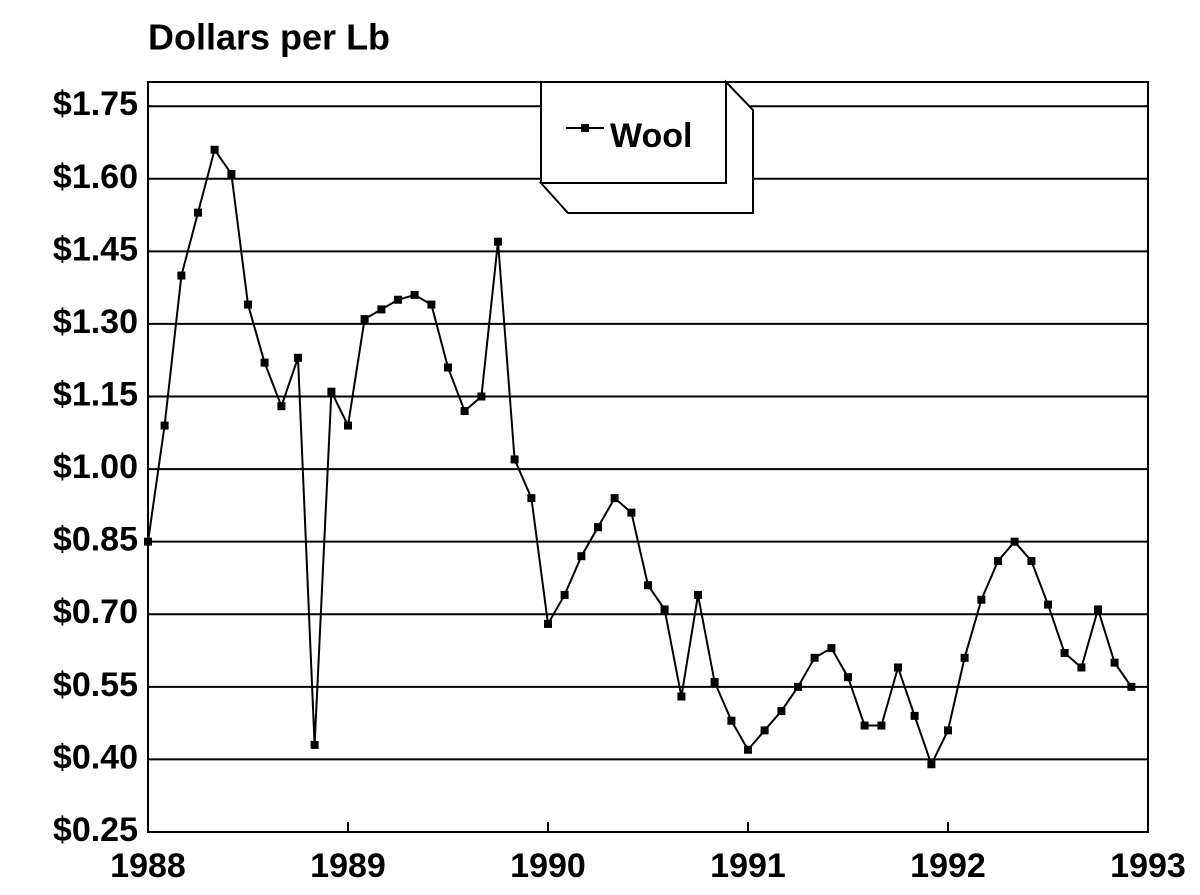  Describe the element at coordinates (95, 757) in the screenshot. I see `y-tick-label: $0.40` at that location.